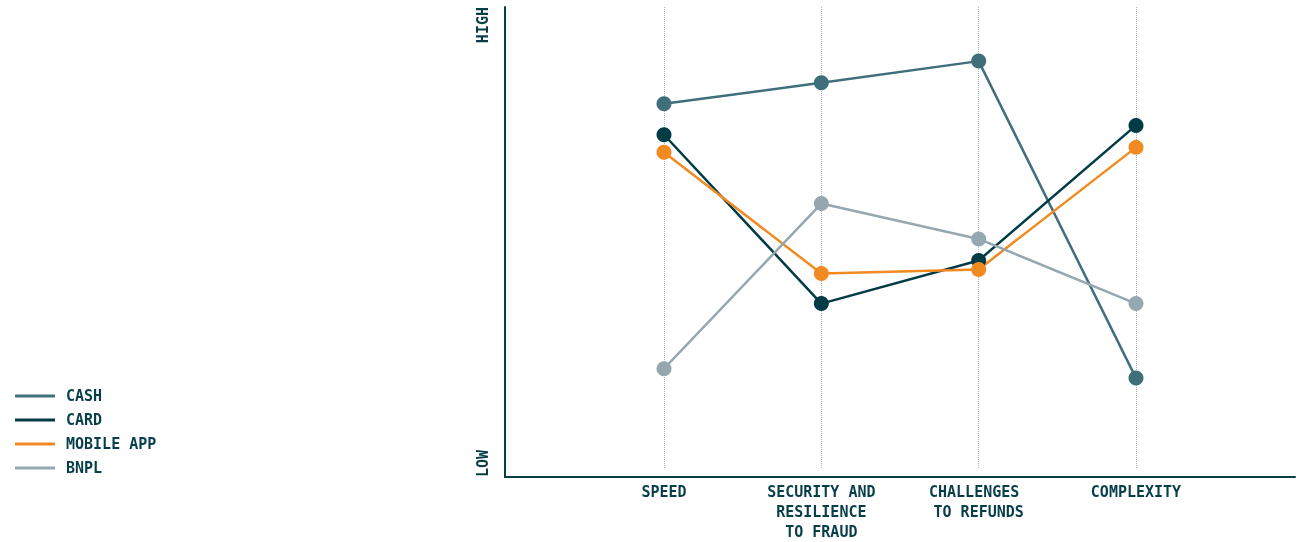 The height and width of the screenshot is (542, 1302). What do you see at coordinates (84, 468) in the screenshot?
I see `legend-label: BNPL` at bounding box center [84, 468].